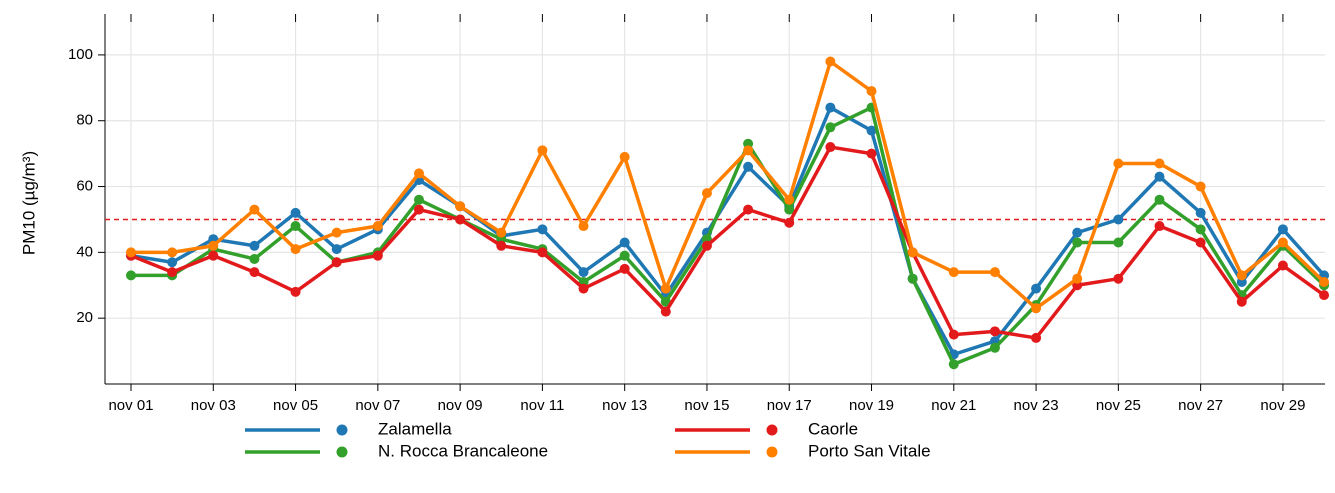  I want to click on y-tick-label: 80, so click(84, 120).